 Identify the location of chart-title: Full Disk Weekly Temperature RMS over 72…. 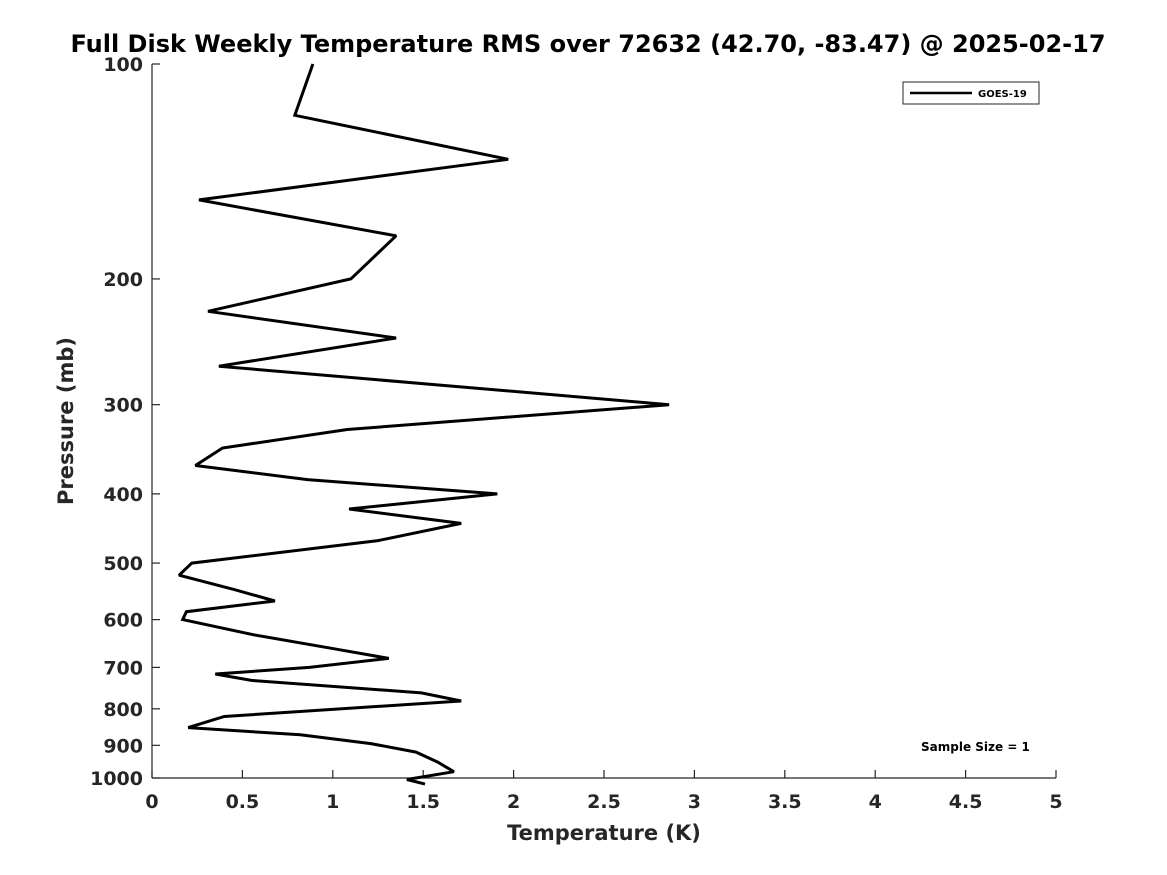
(587, 44).